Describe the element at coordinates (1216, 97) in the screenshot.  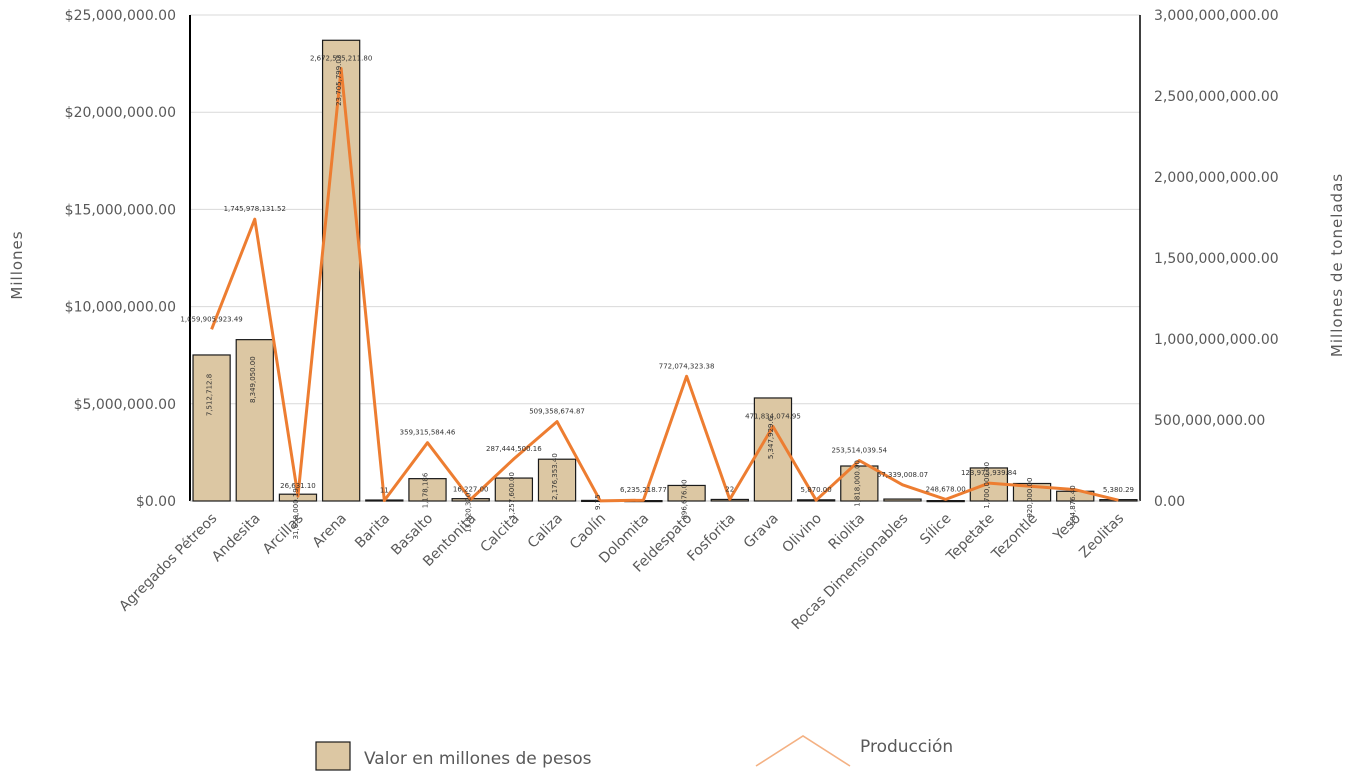
I see `y2-tick-label: 2,500,000,000.00` at that location.